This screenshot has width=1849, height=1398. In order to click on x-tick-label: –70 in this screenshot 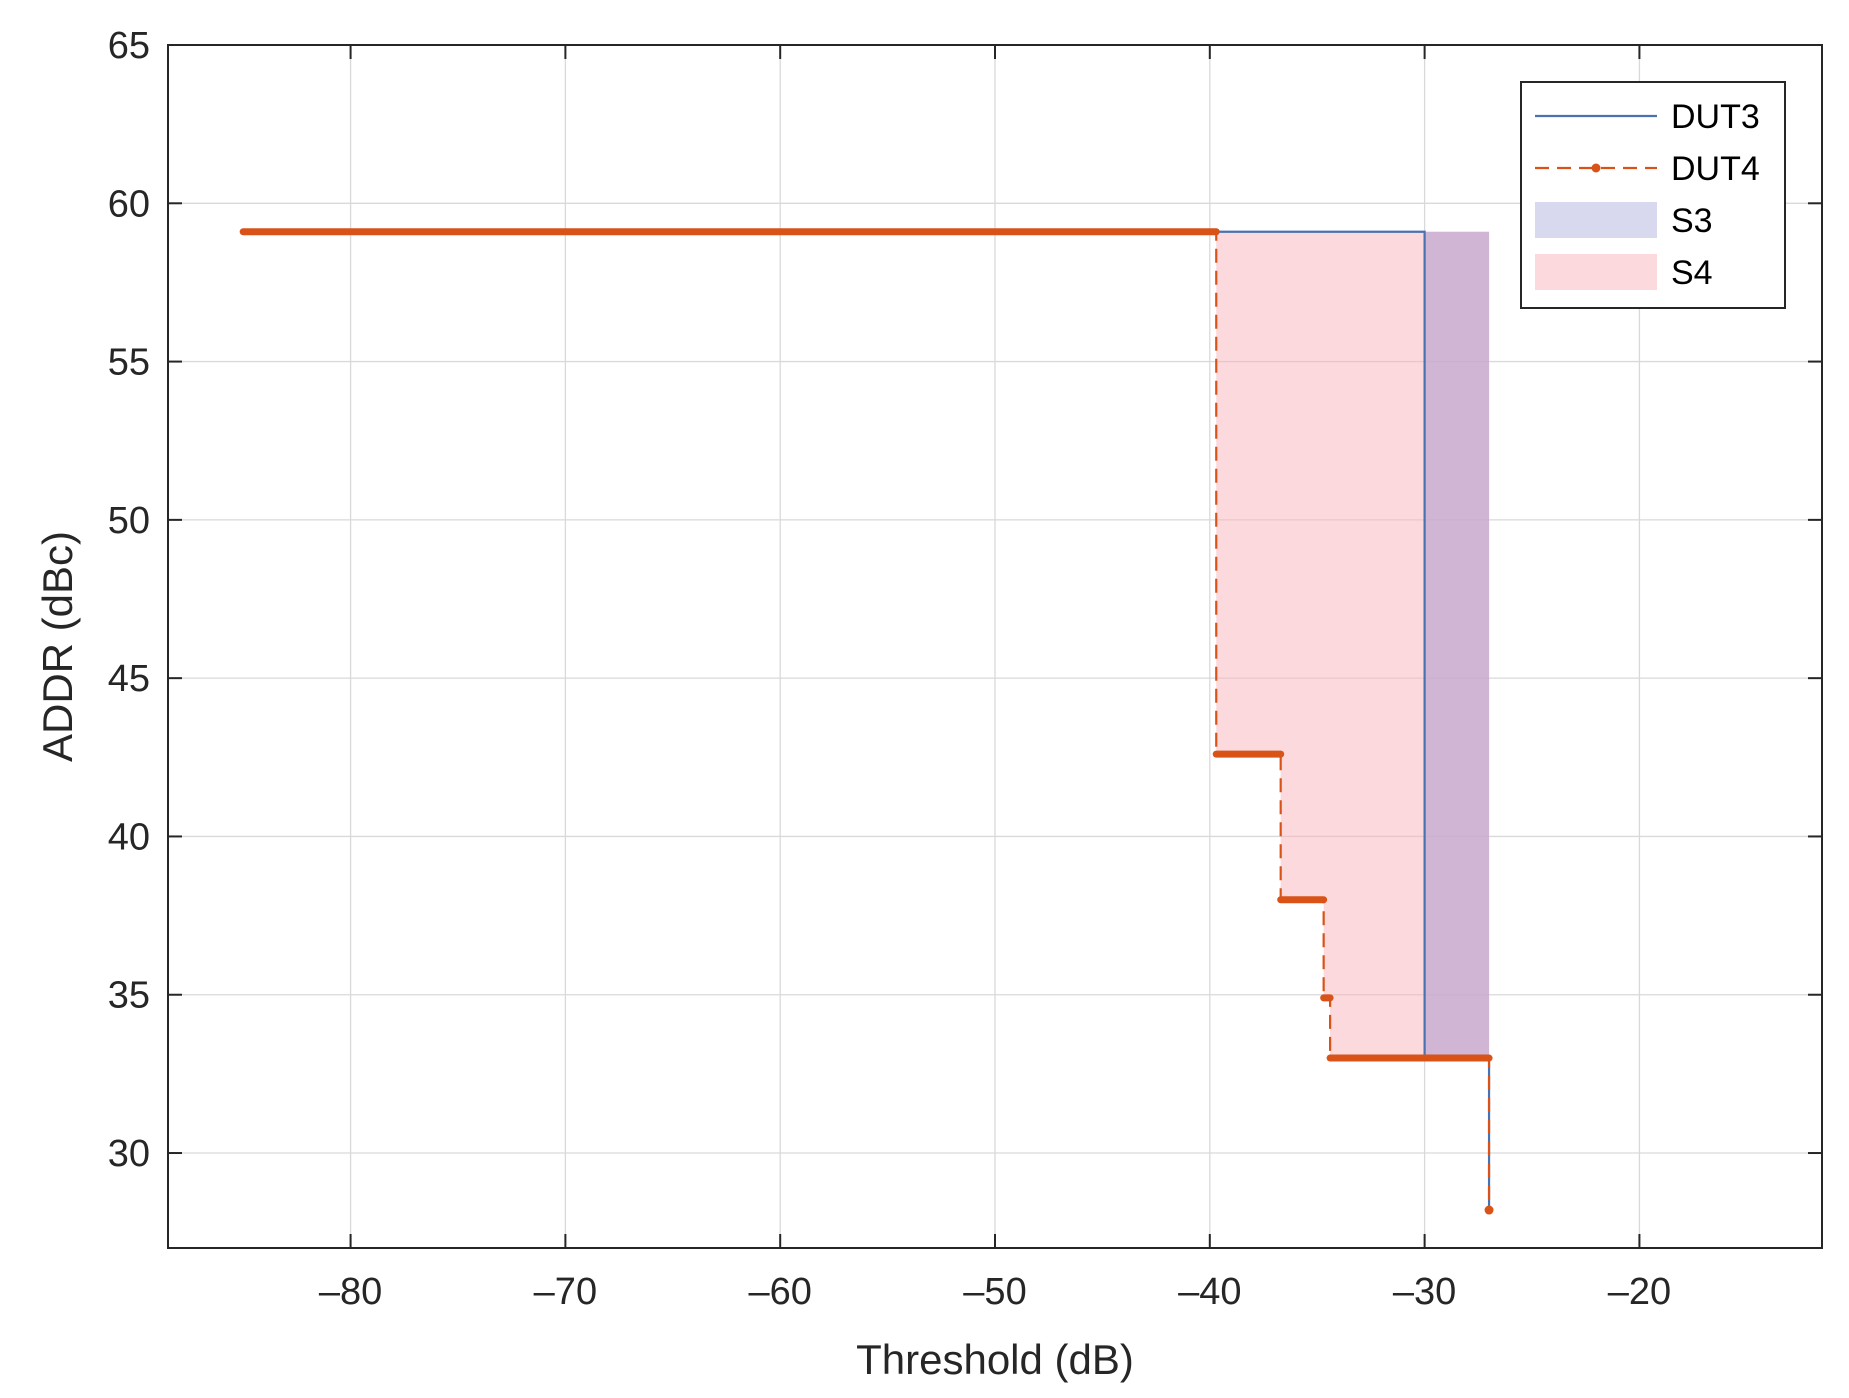, I will do `click(565, 1292)`.